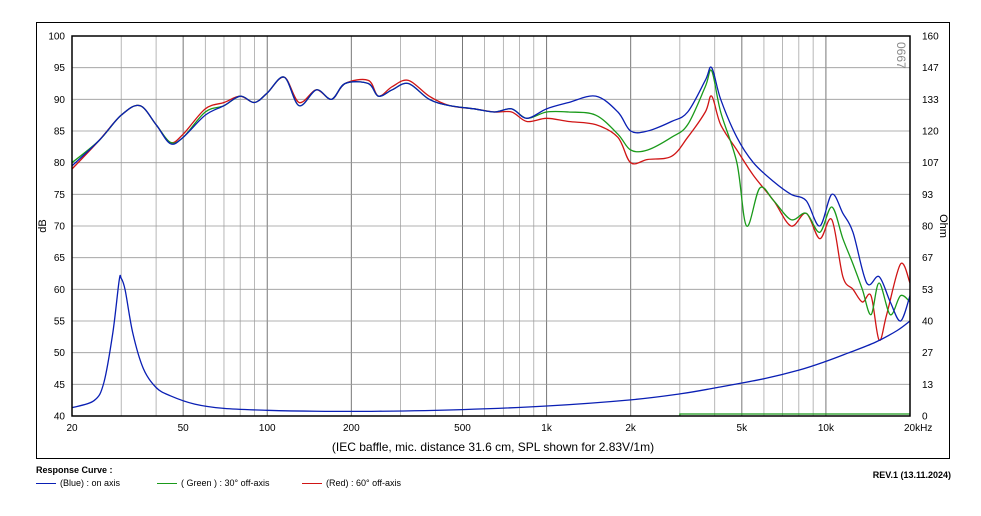 The image size is (981, 516). I want to click on y-tick-label-right: 13, so click(928, 385).